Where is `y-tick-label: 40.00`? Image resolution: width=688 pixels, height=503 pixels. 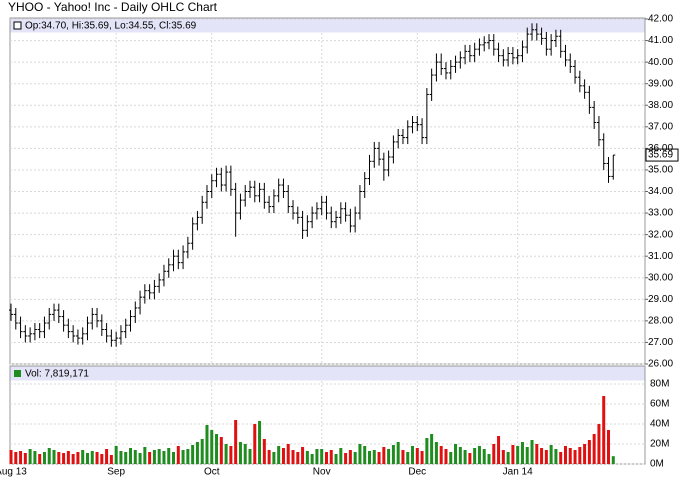
y-tick-label: 40.00 is located at coordinates (660, 62).